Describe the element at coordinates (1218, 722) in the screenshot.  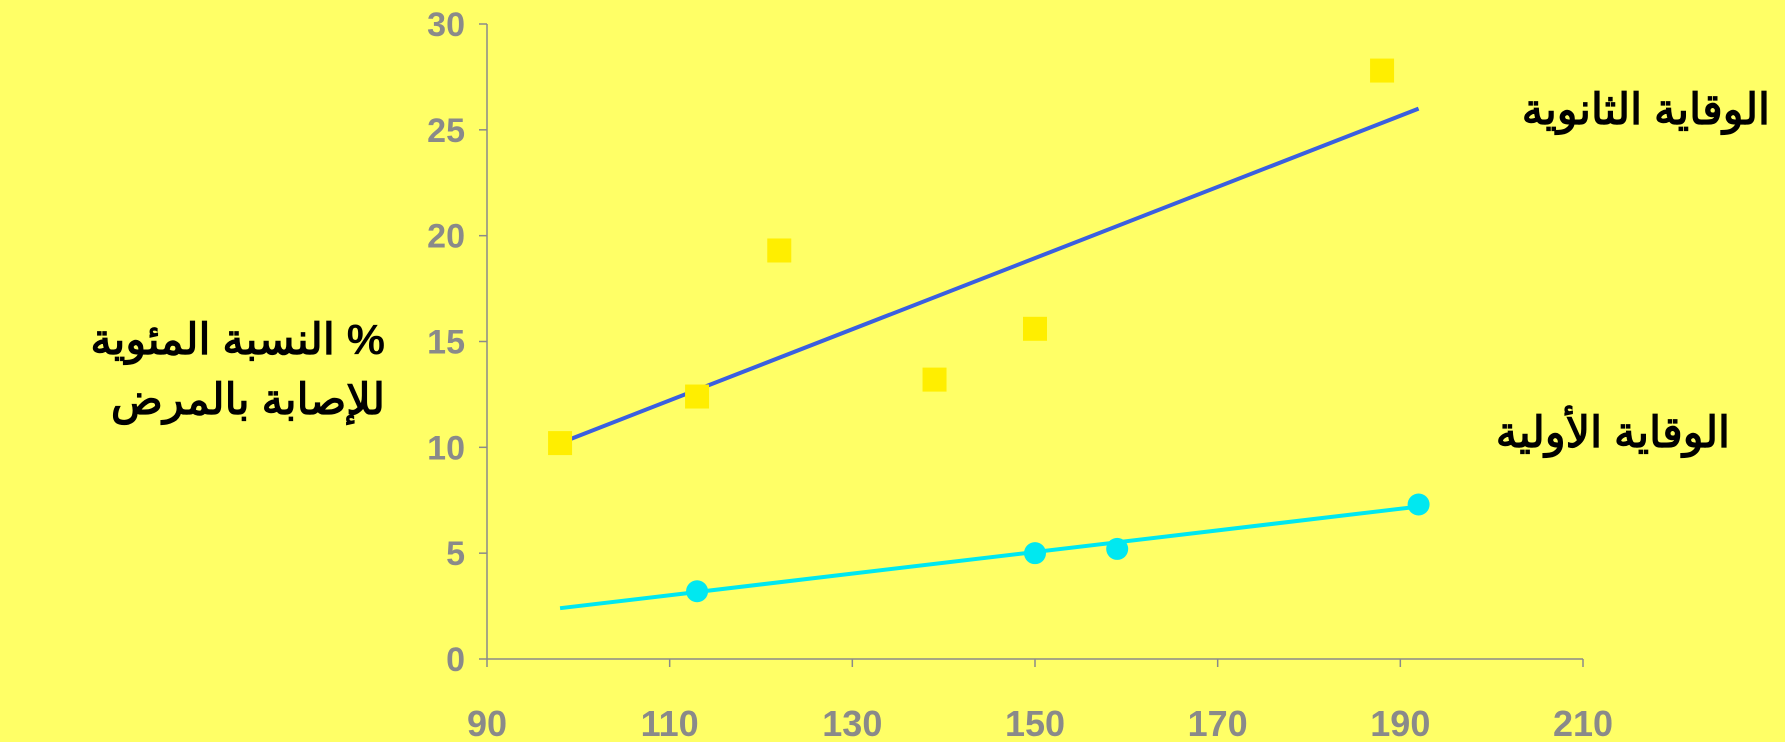
I see `x-tick-label: 170` at that location.